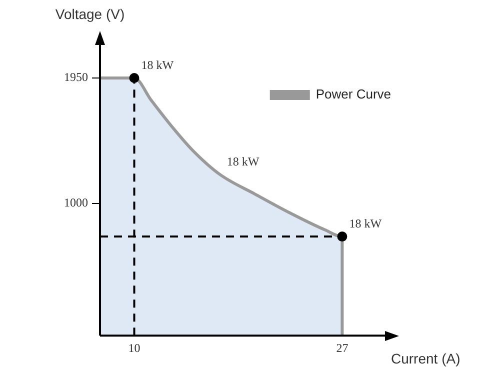  Describe the element at coordinates (76, 203) in the screenshot. I see `y-tick-label: 1000` at that location.